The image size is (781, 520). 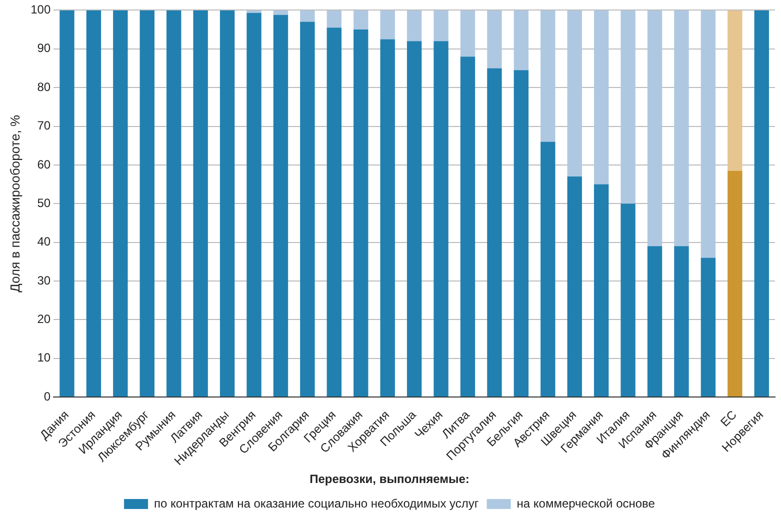 What do you see at coordinates (44, 87) in the screenshot?
I see `y-tick-label: 80` at bounding box center [44, 87].